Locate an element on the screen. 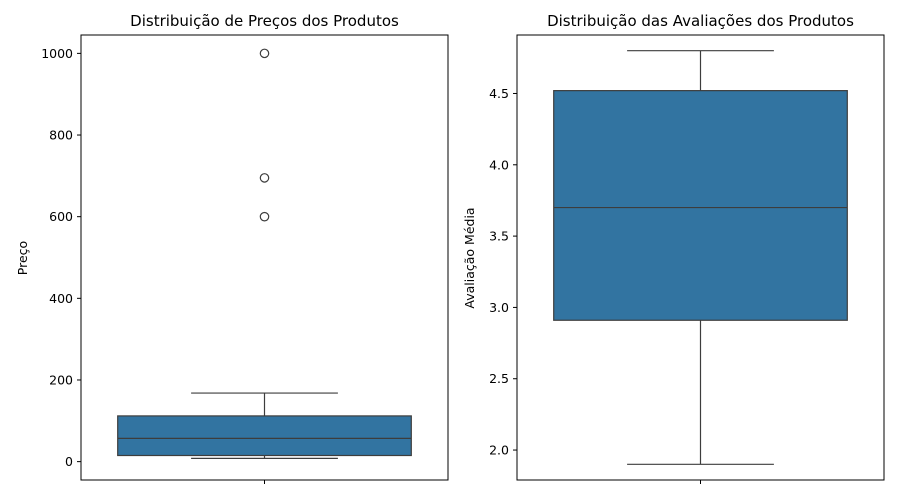  rating-y-tick-label: 2.5 is located at coordinates (499, 378).